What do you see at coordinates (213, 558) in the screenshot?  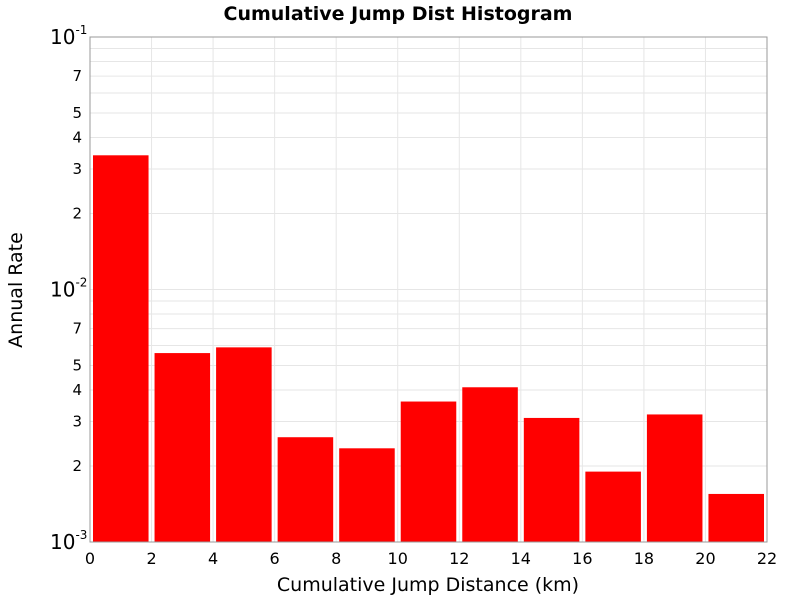 I see `x-tick-label: 4` at bounding box center [213, 558].